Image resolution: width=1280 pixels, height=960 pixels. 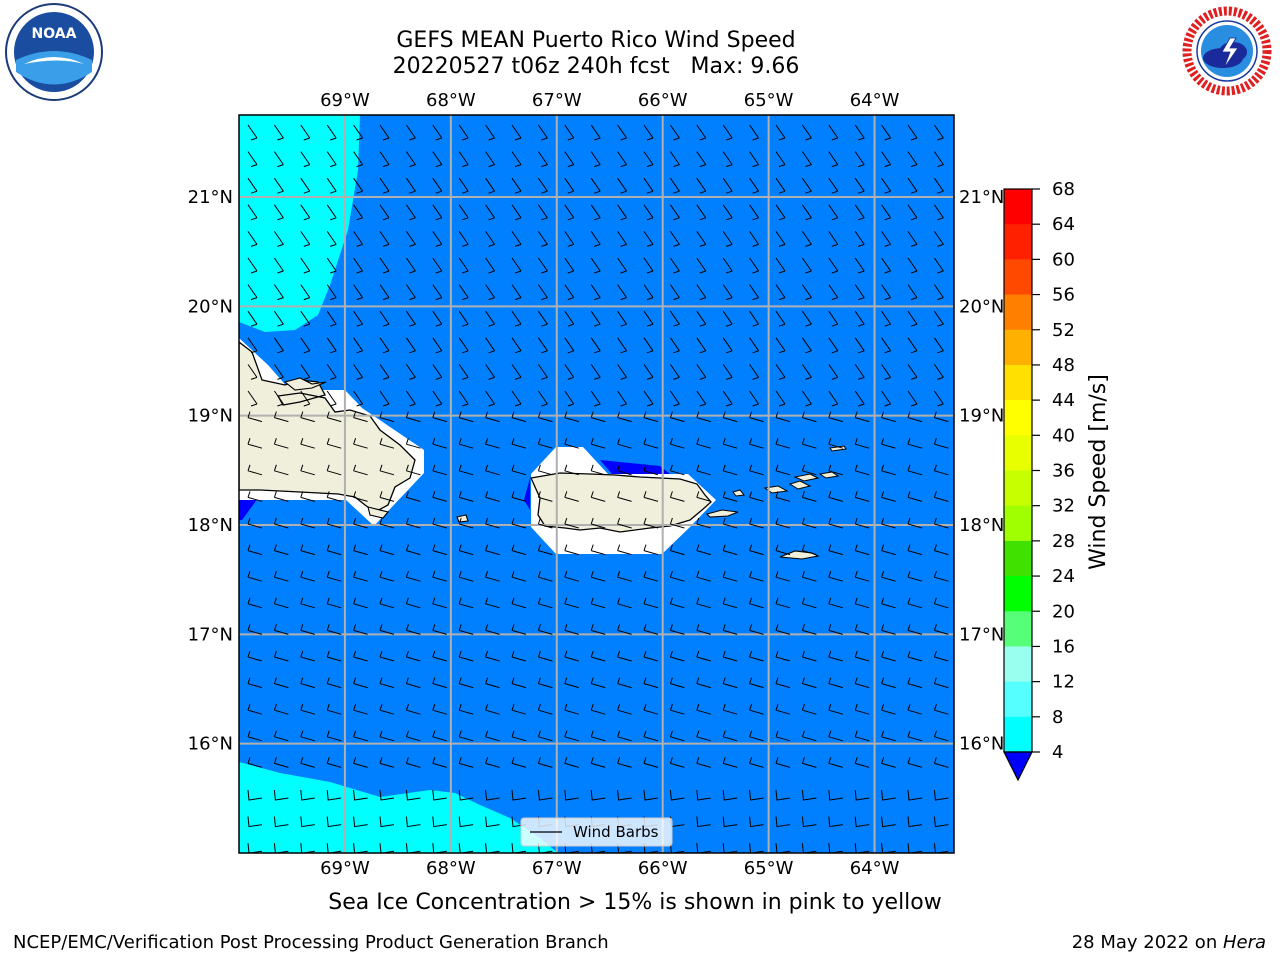 What do you see at coordinates (981, 744) in the screenshot?
I see `lat-label-right: 16°N` at bounding box center [981, 744].